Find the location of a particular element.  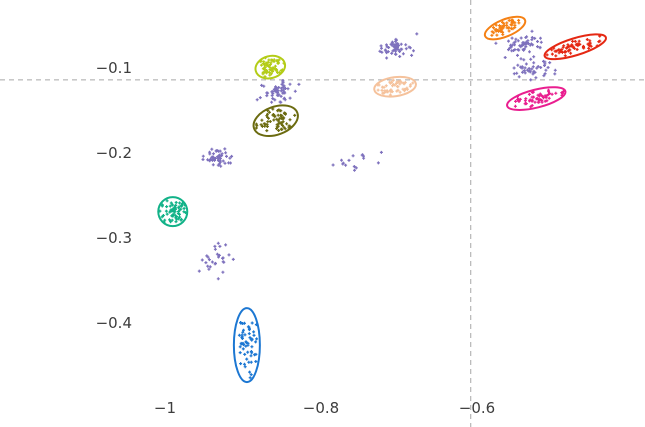

cluster-ellipse-chartreuse is located at coordinates (270, 67).